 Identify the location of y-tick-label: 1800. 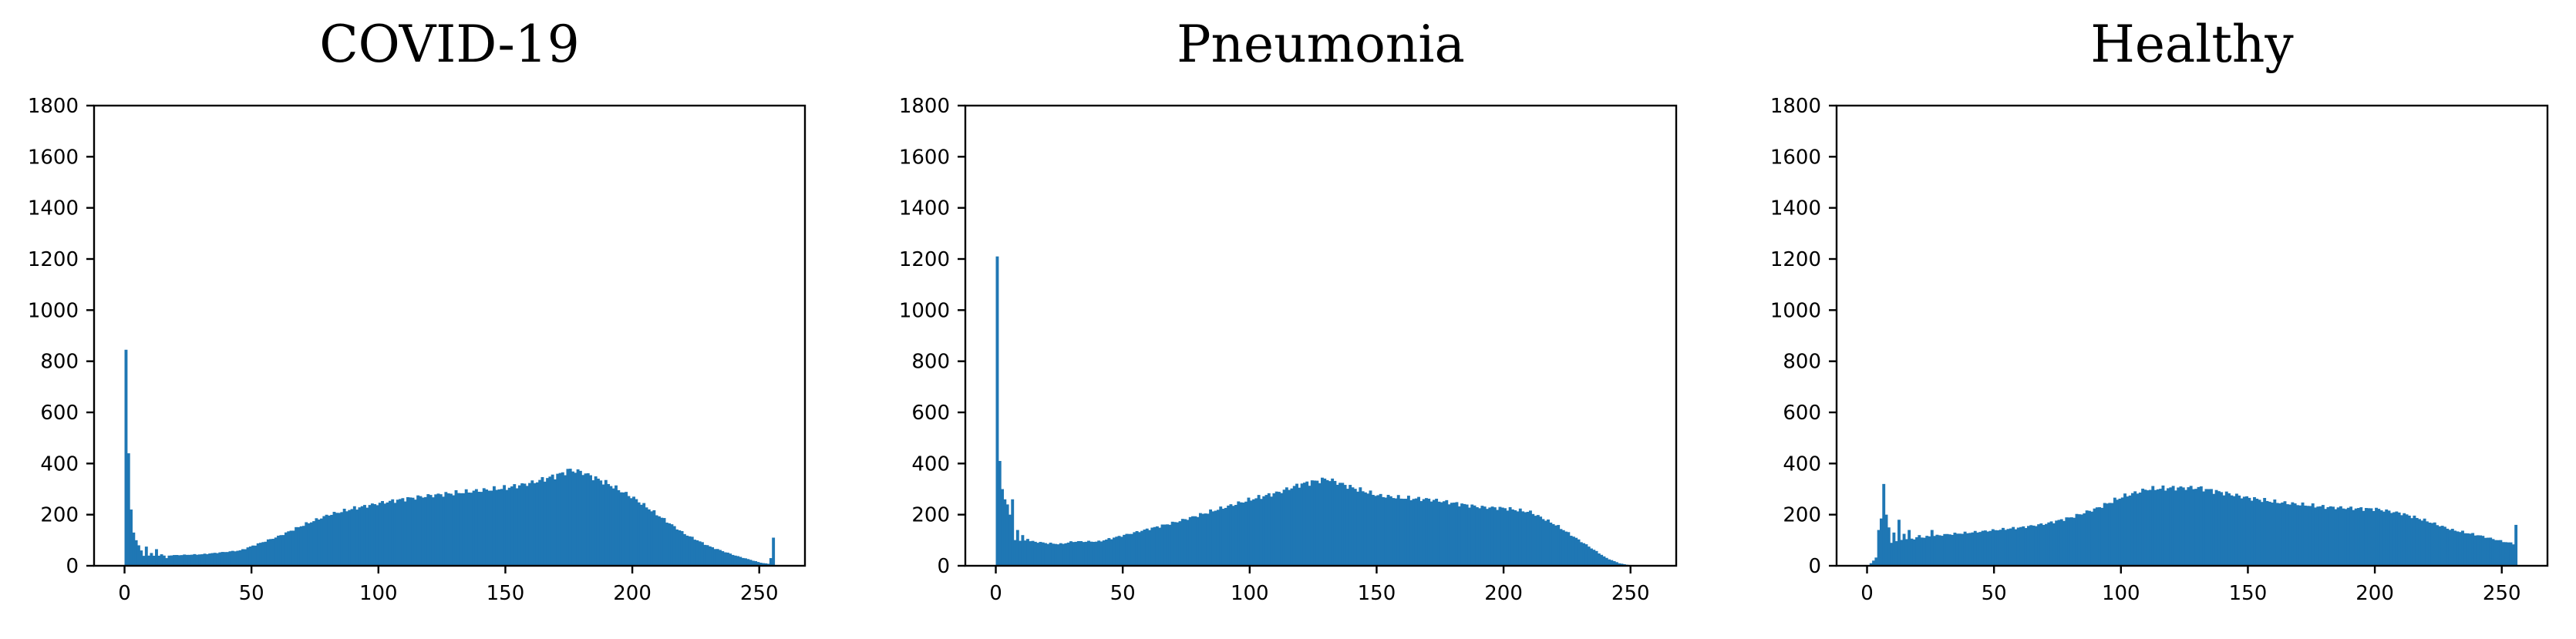
(924, 107).